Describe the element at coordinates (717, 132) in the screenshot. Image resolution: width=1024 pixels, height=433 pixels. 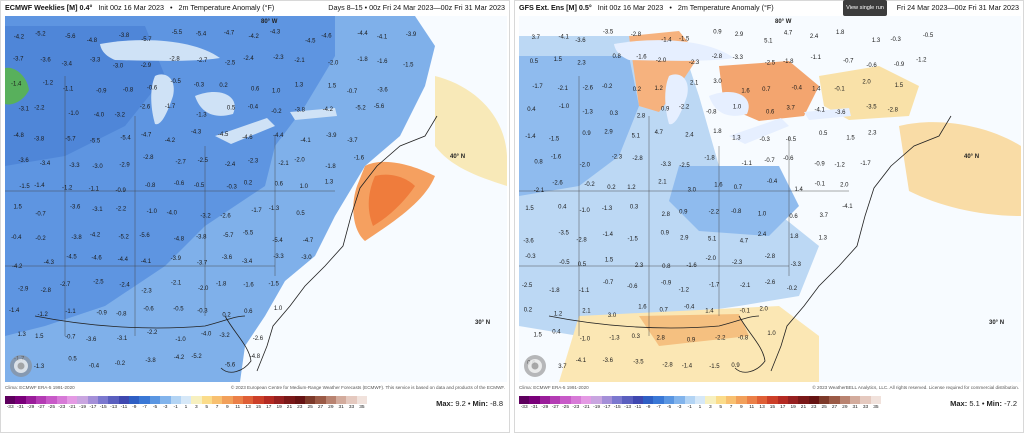
I see `anomaly-value: 1.8` at that location.